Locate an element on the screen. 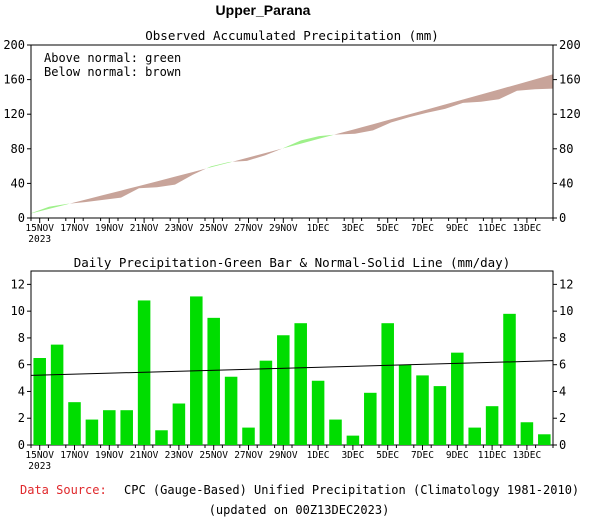 This screenshot has height=518, width=598. page-title: Upper_Parana is located at coordinates (263, 10).